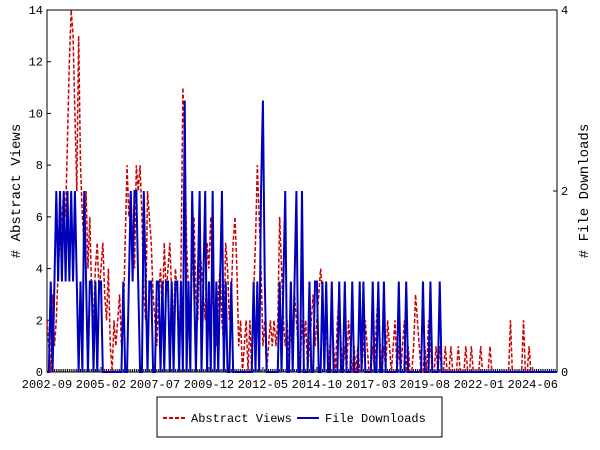  I want to click on x-tick-label: 2005-02, so click(101, 385).